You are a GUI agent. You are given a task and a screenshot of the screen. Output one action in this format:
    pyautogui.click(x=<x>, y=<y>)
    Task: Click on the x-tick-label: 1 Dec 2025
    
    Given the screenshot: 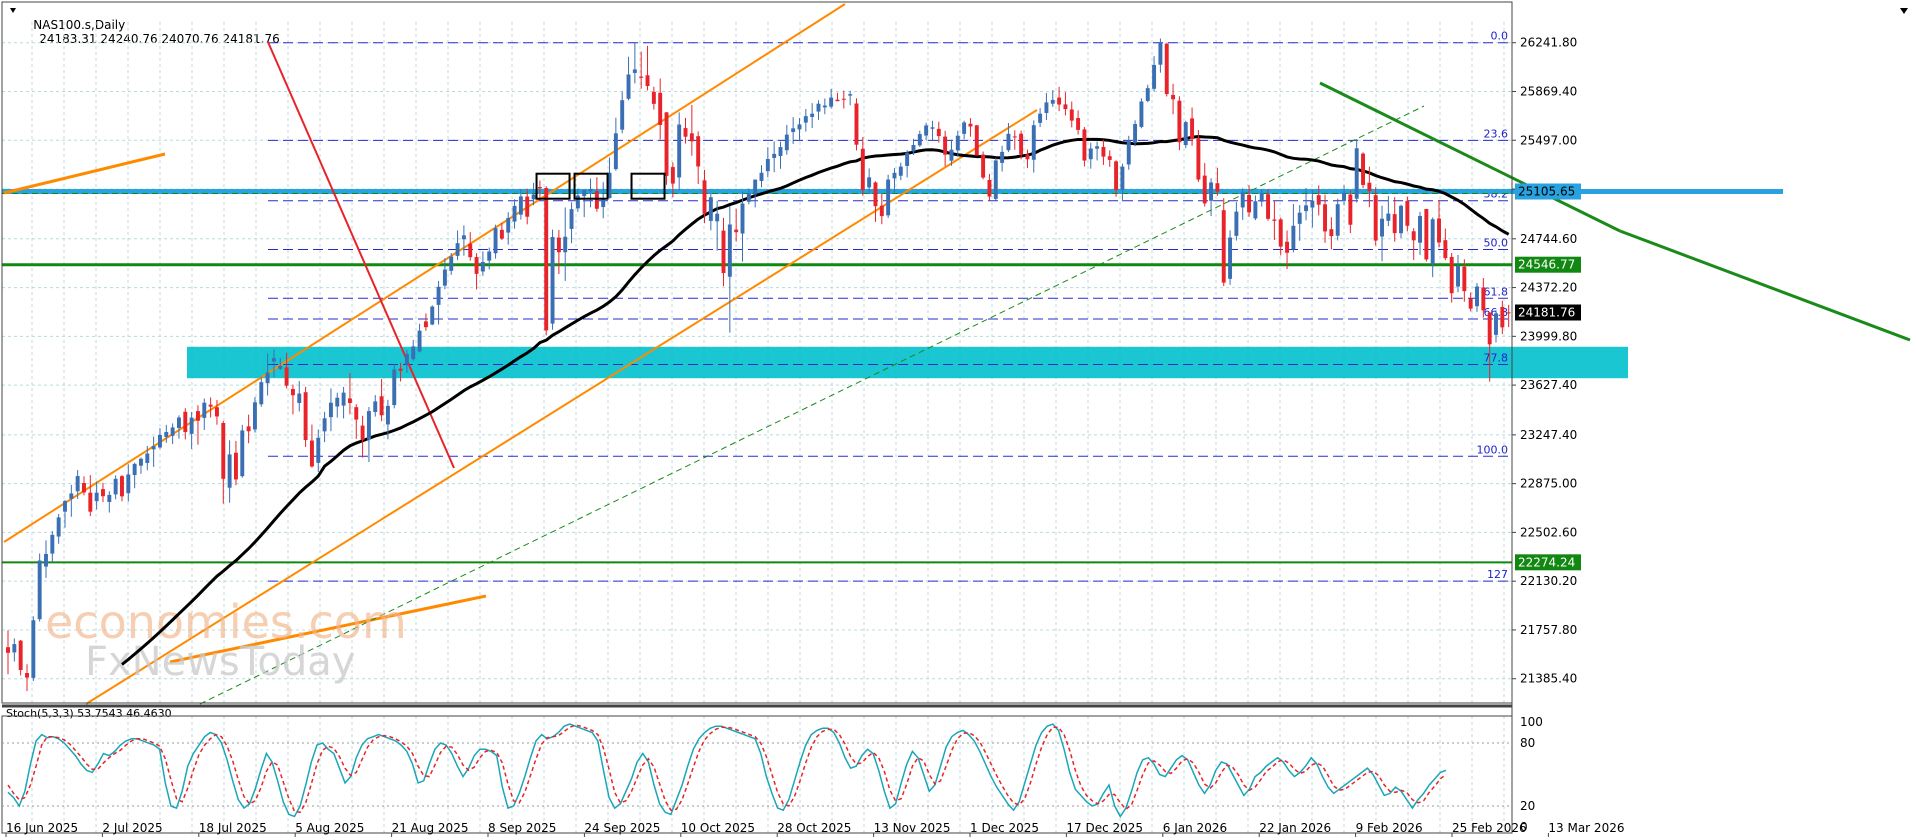 What is the action you would take?
    pyautogui.click(x=1004, y=828)
    